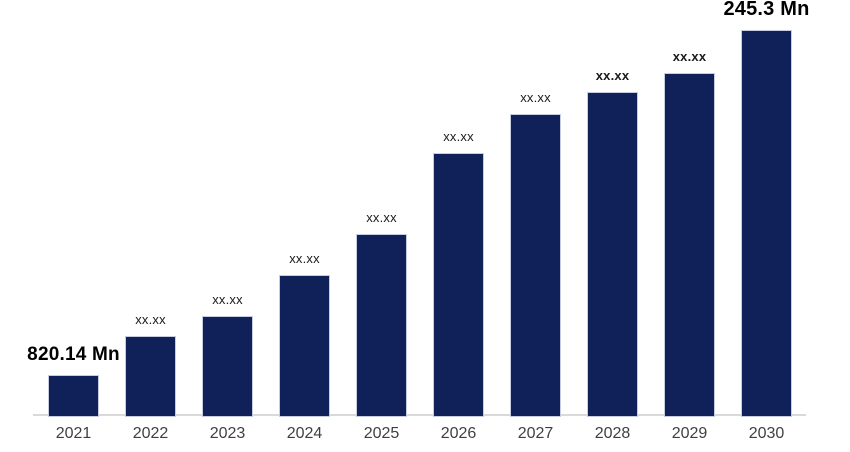  Describe the element at coordinates (766, 433) in the screenshot. I see `x-tick-2030: 2030` at that location.